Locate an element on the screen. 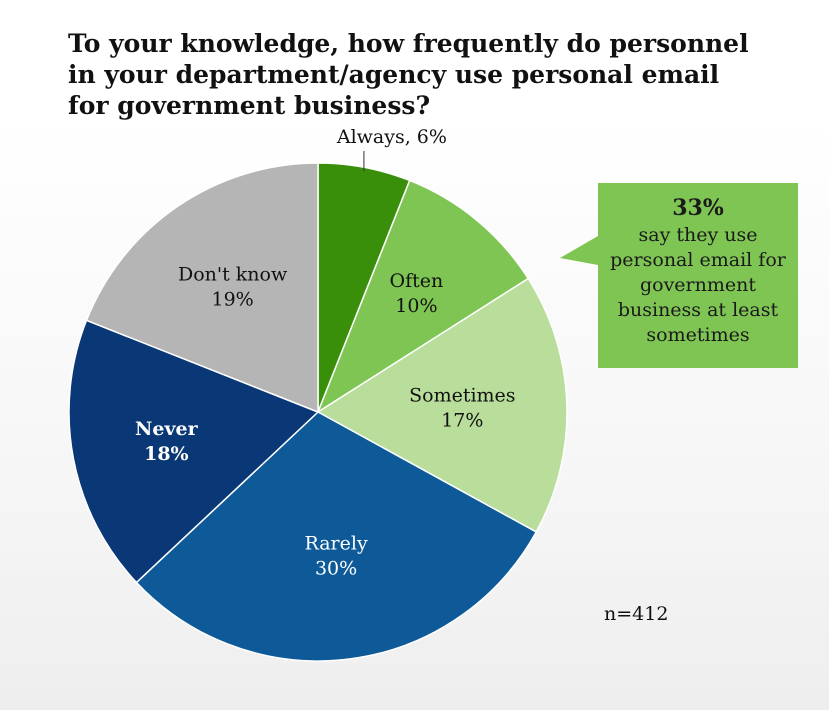 This screenshot has height=710, width=829. pie-label-rarely: Rarely 30% is located at coordinates (335, 555).